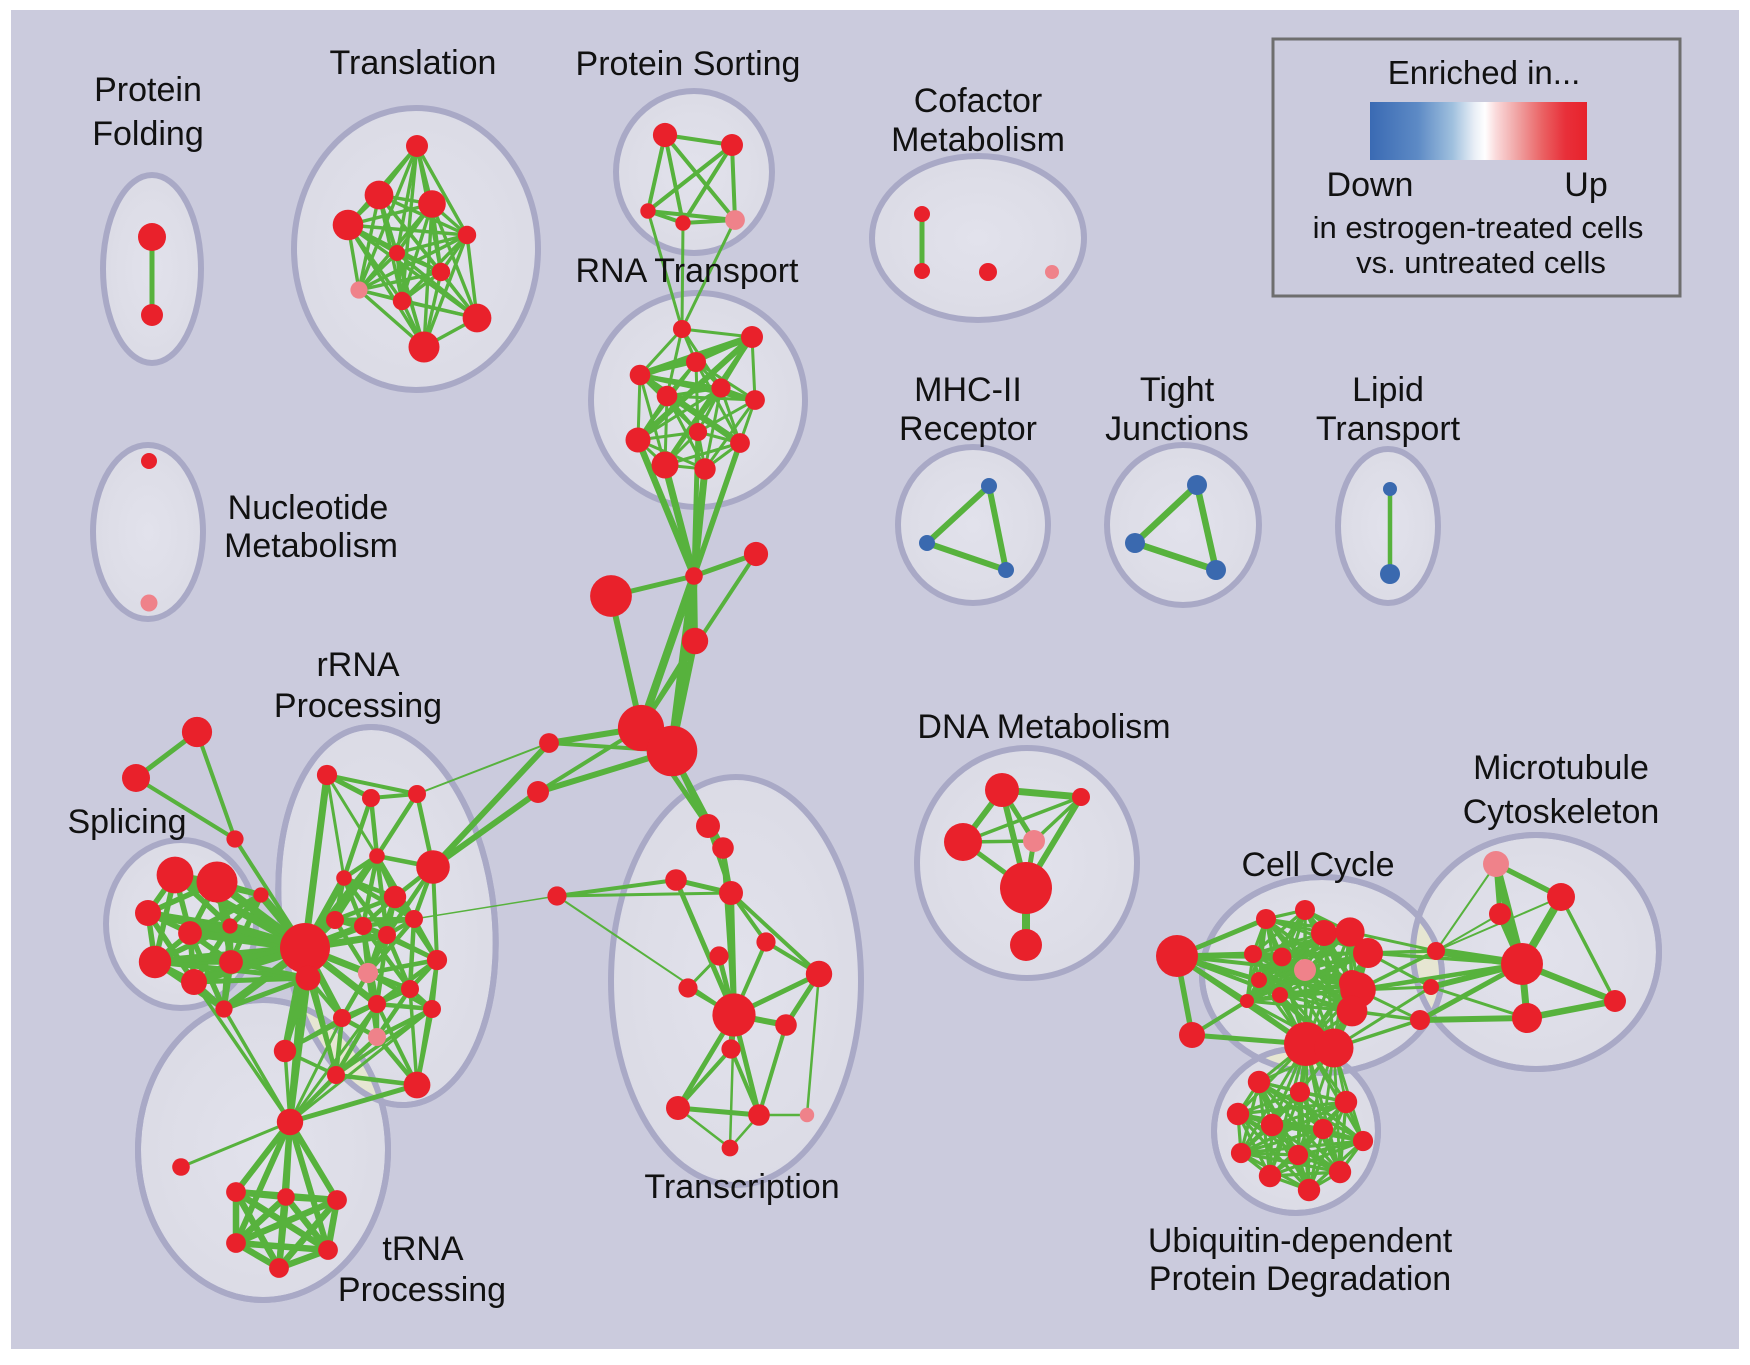  Describe the element at coordinates (148, 134) in the screenshot. I see `svg-text: Folding` at that location.